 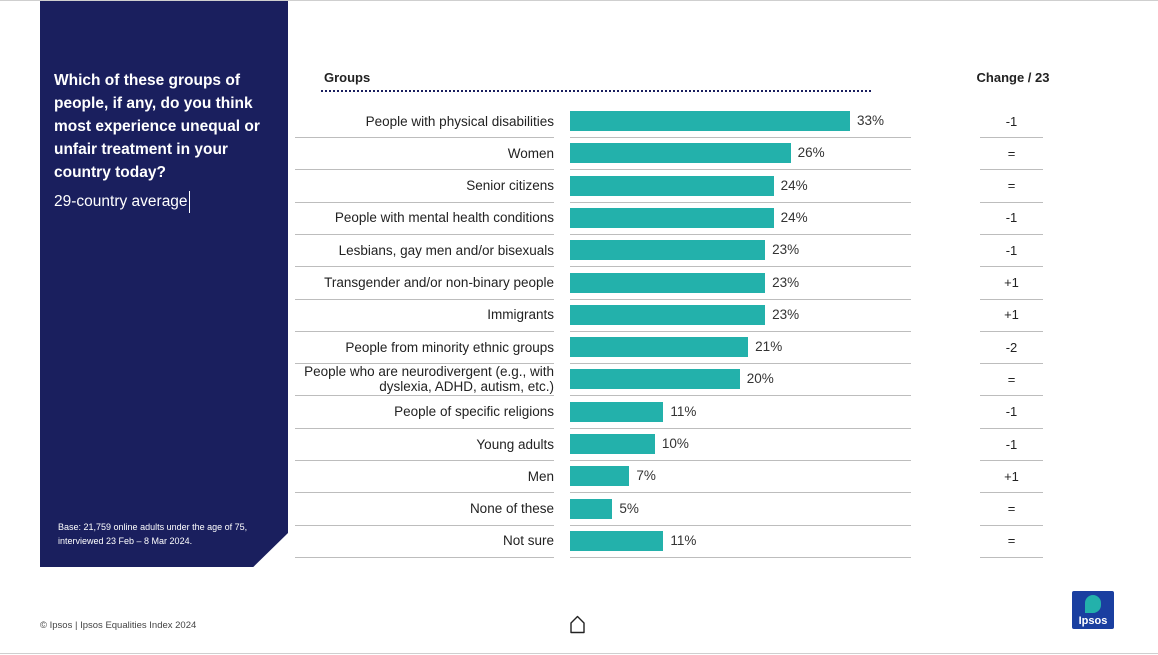 I want to click on value-label: 33%, so click(x=871, y=120).